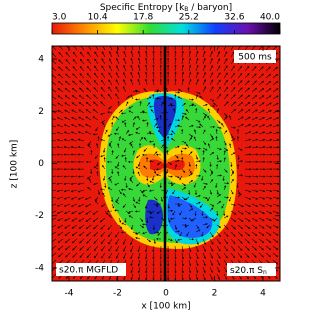  Describe the element at coordinates (41, 164) in the screenshot. I see `y-tick-label: 0` at that location.